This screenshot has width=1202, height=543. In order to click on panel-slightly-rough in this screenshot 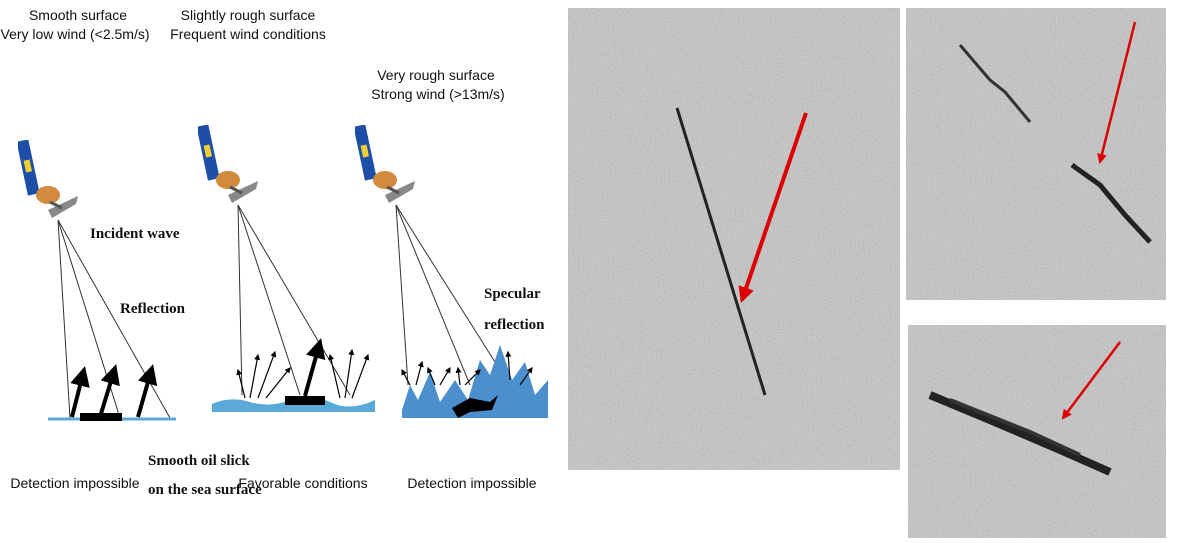, I will do `click(286, 268)`.